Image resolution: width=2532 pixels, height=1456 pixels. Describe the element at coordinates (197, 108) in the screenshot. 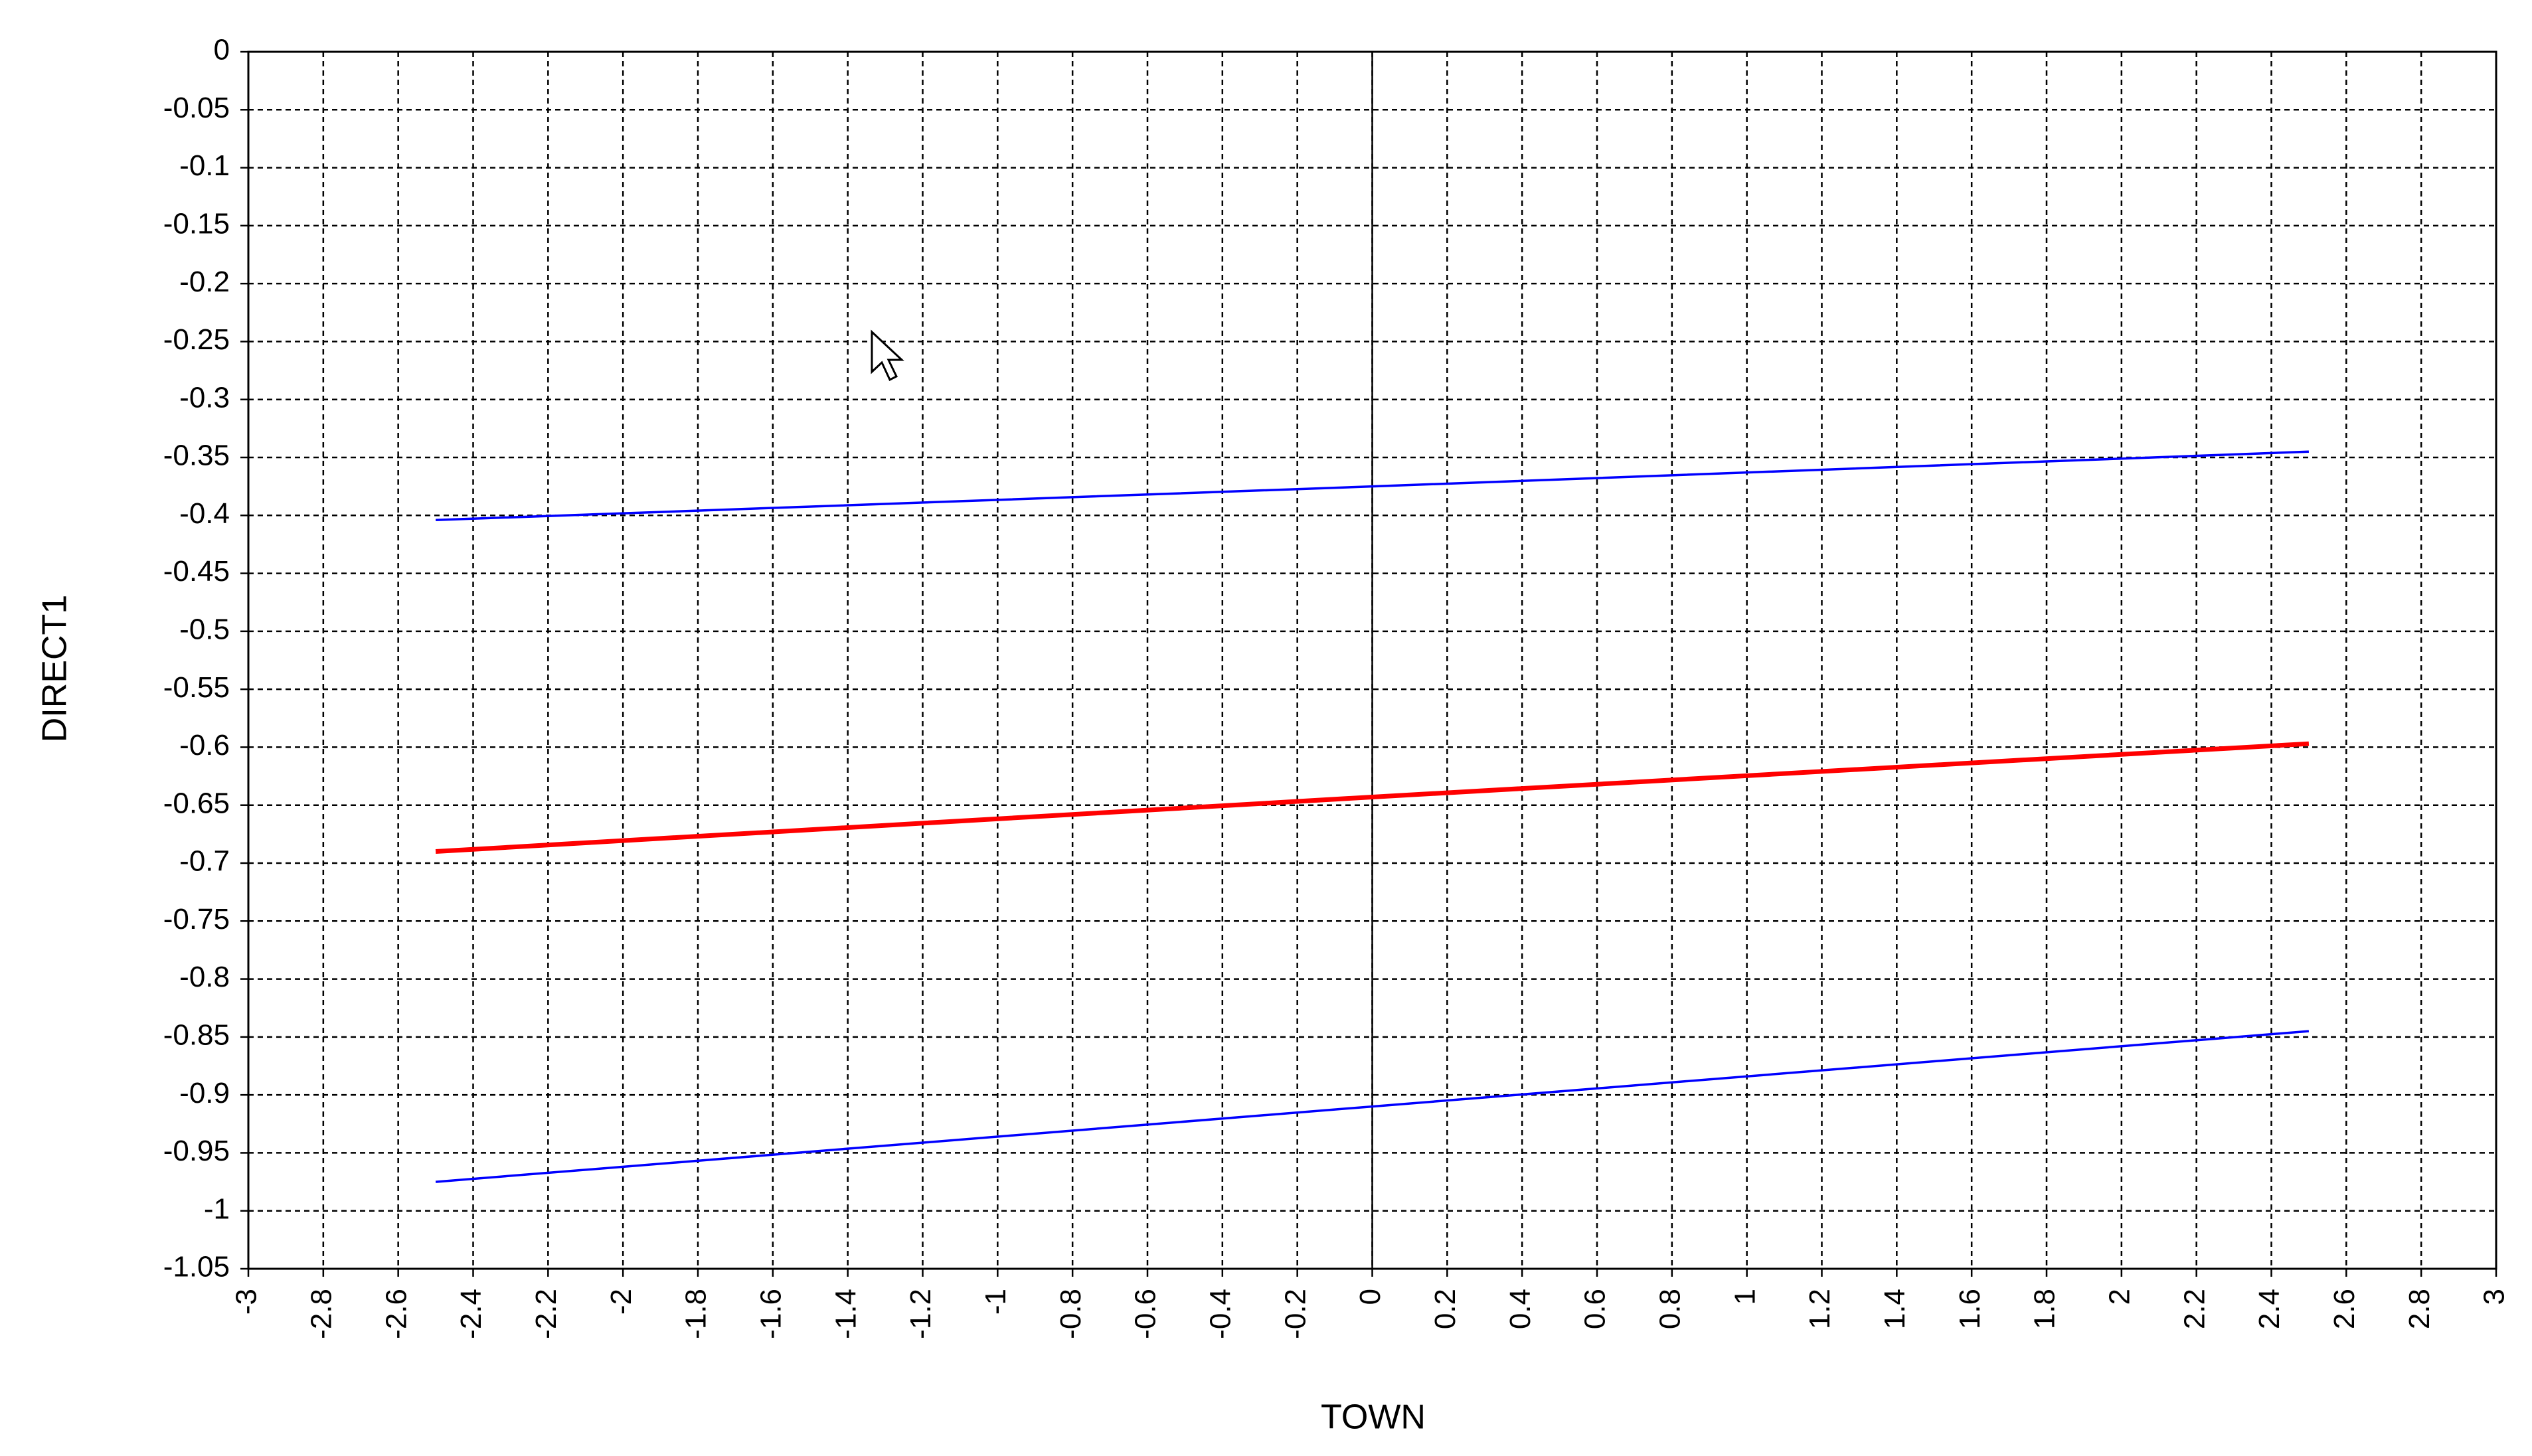

I see `y-tick-label: -0.05` at that location.